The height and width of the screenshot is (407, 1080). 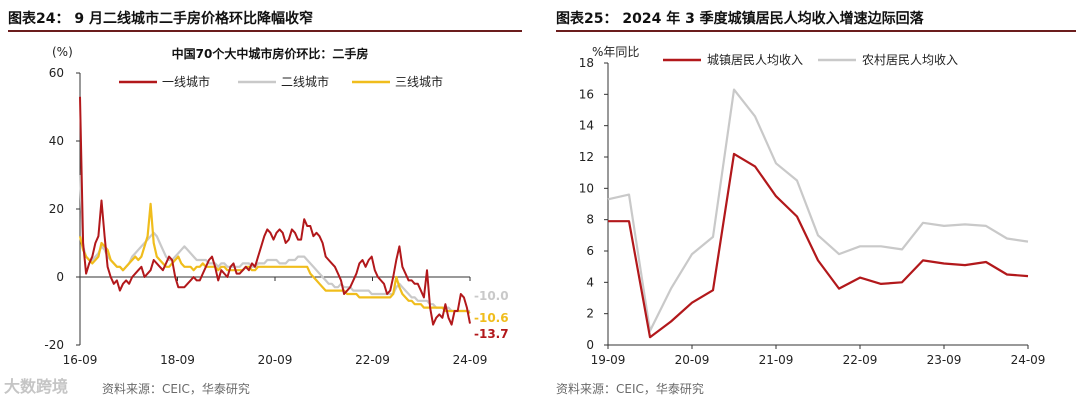 I want to click on right-y-tick-label: 2, so click(x=590, y=314).